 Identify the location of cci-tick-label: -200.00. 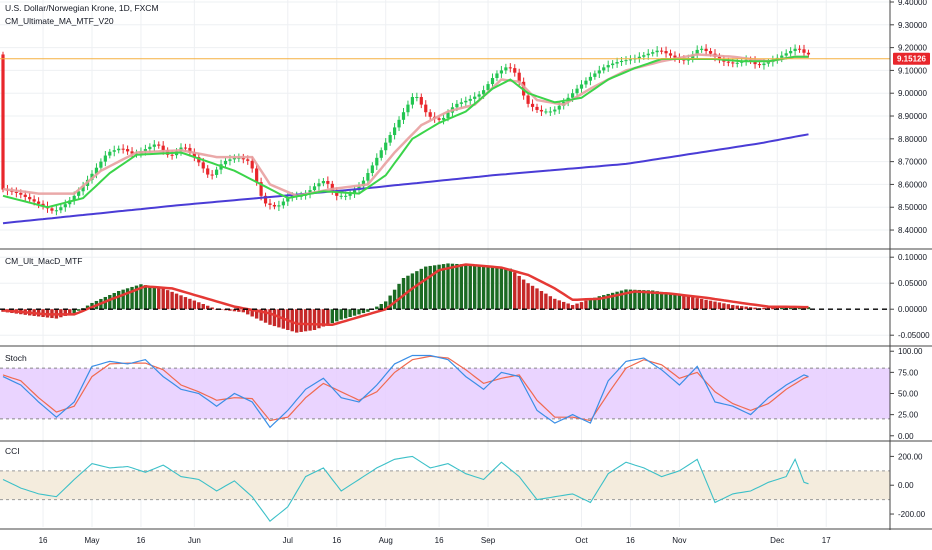
(912, 514).